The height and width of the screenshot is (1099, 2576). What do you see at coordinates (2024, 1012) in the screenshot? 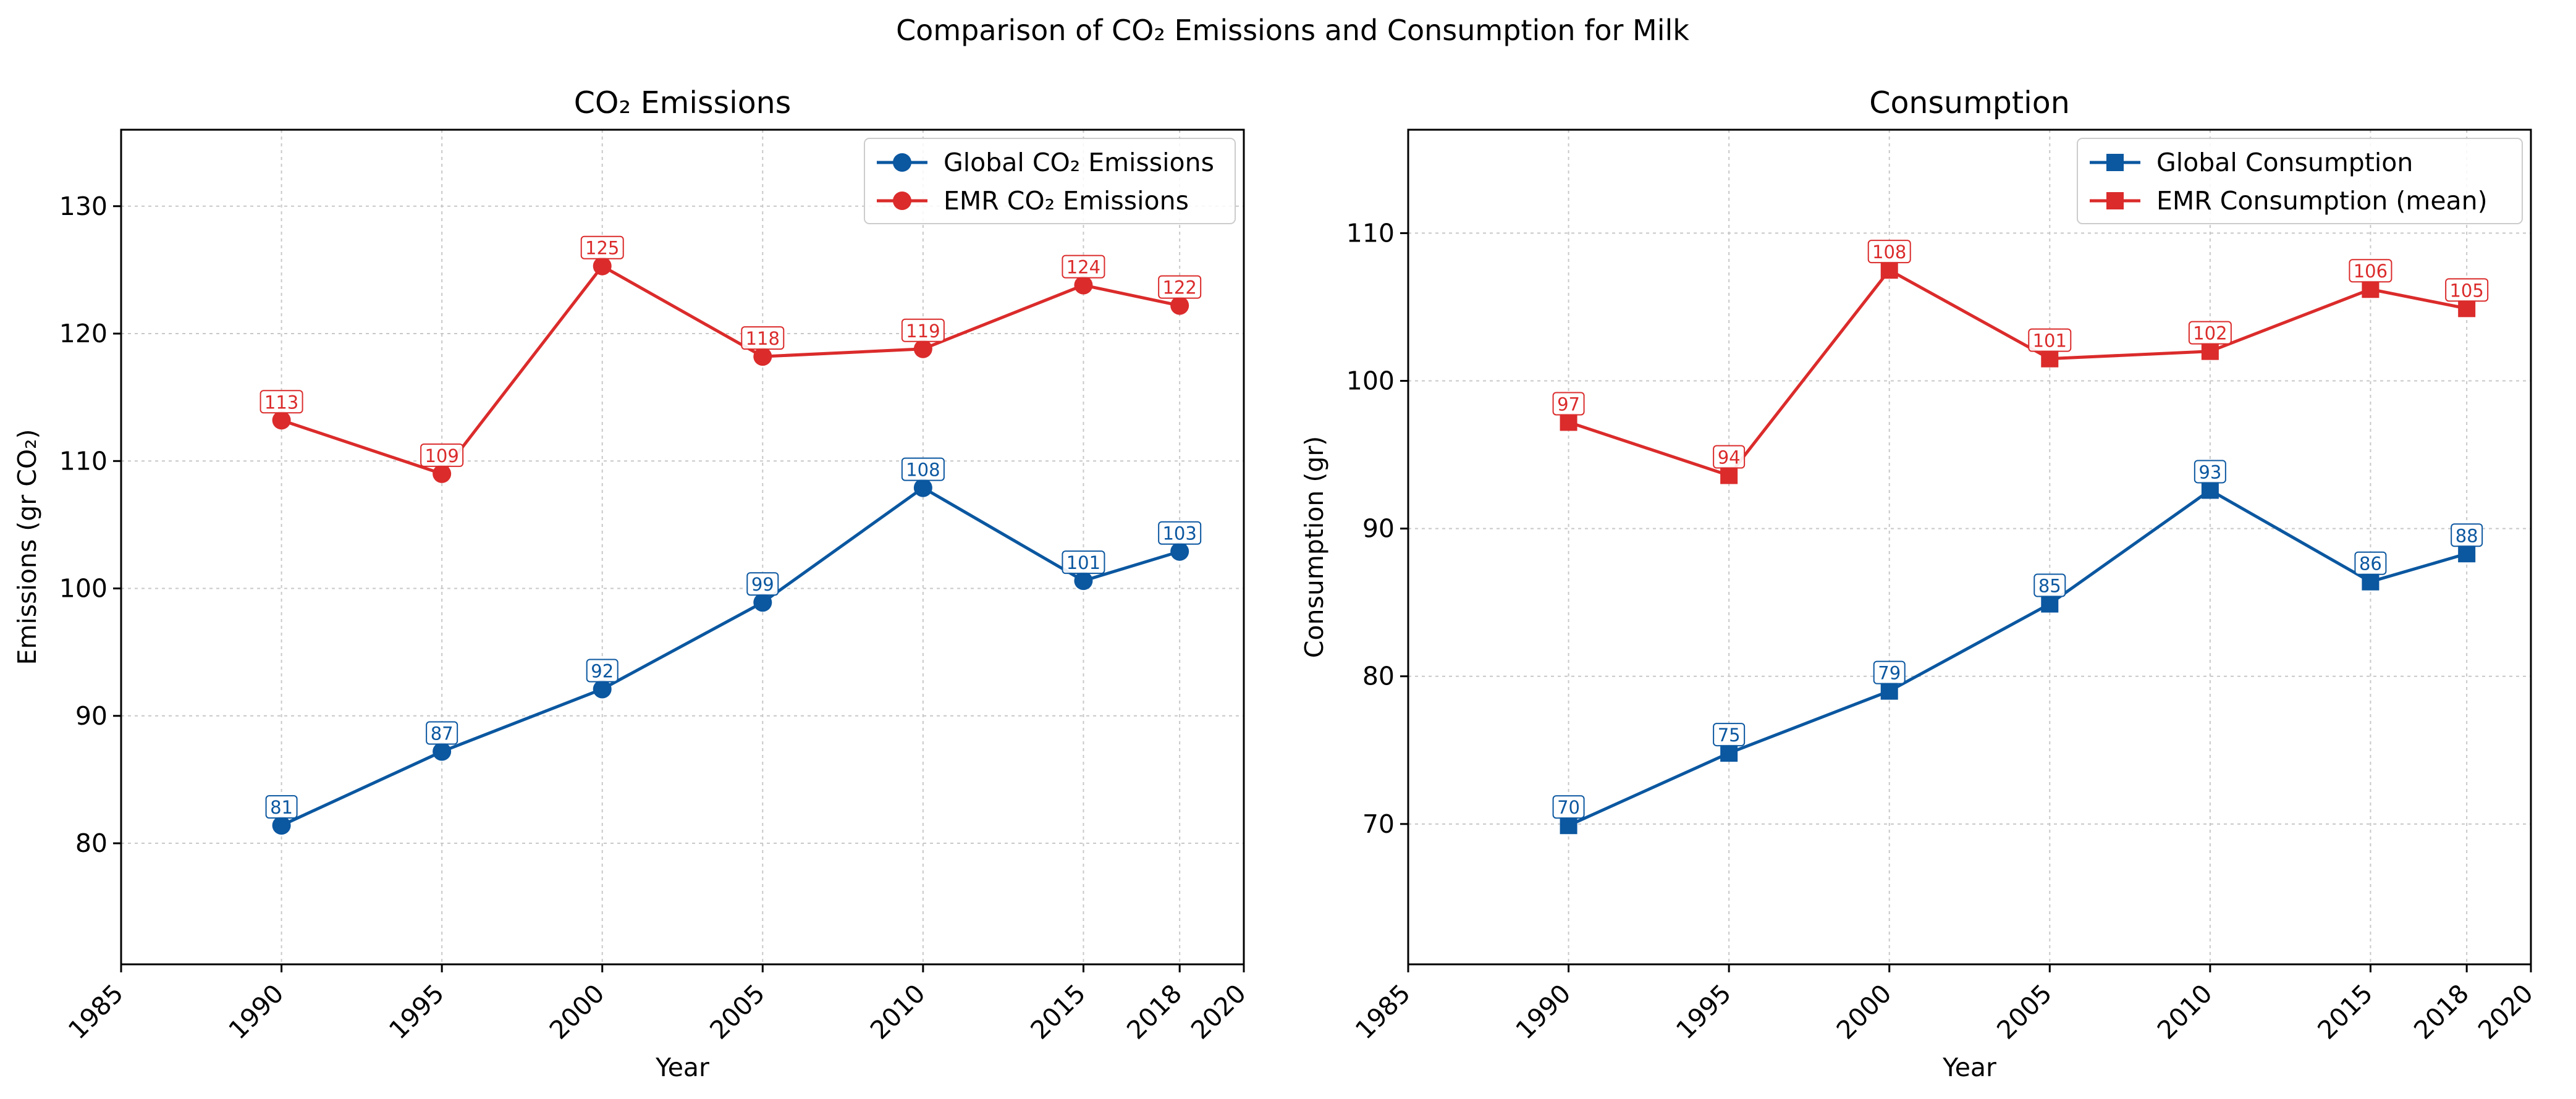
I see `x-tick-label: 2005` at bounding box center [2024, 1012].